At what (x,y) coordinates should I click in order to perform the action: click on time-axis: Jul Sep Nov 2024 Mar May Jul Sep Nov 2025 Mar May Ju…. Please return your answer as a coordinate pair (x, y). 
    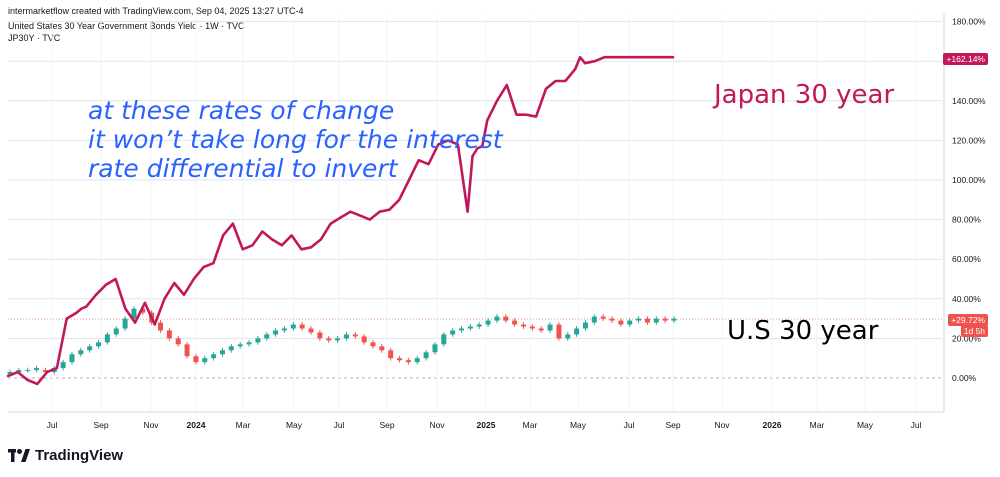
    Looking at the image, I should click on (484, 425).